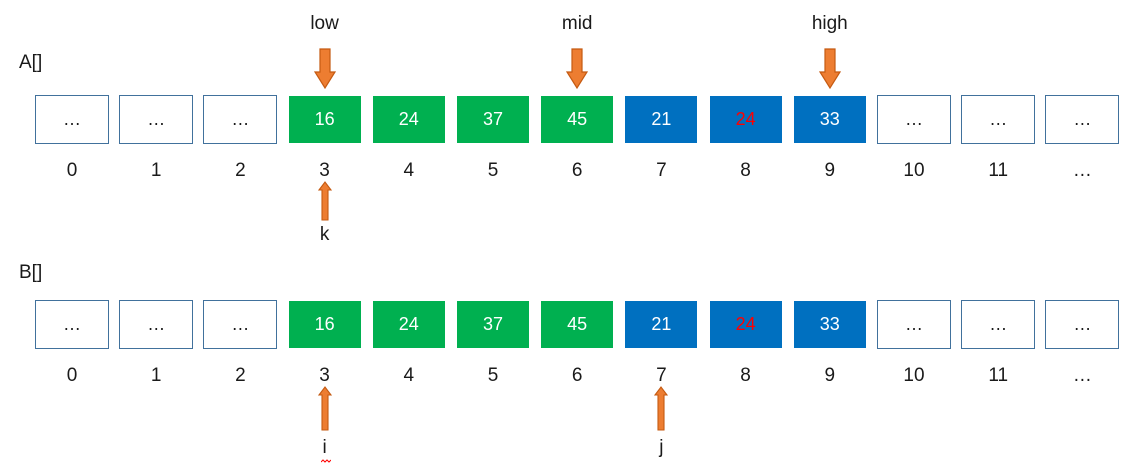  Describe the element at coordinates (829, 23) in the screenshot. I see `pointer-label-high: high` at that location.